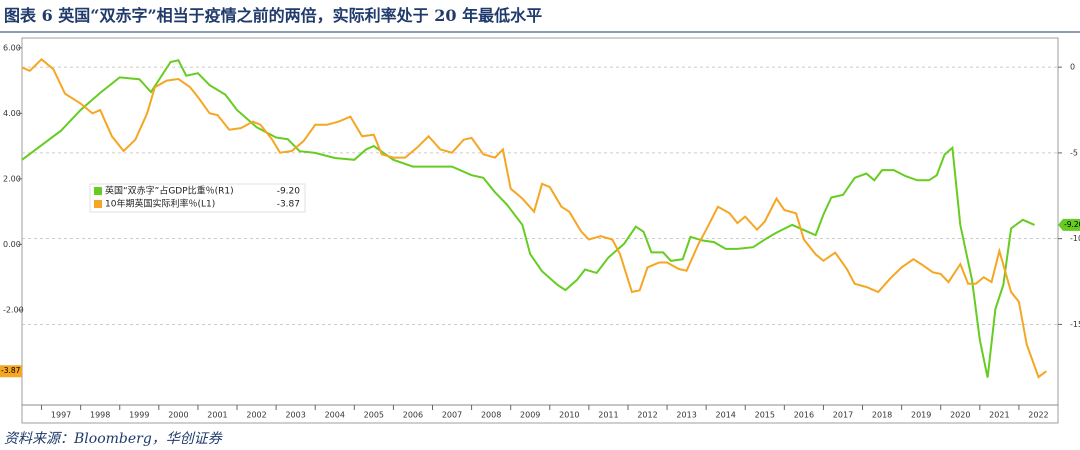 This screenshot has height=450, width=1080. What do you see at coordinates (491, 415) in the screenshot?
I see `x-tick-label: 2008` at bounding box center [491, 415].